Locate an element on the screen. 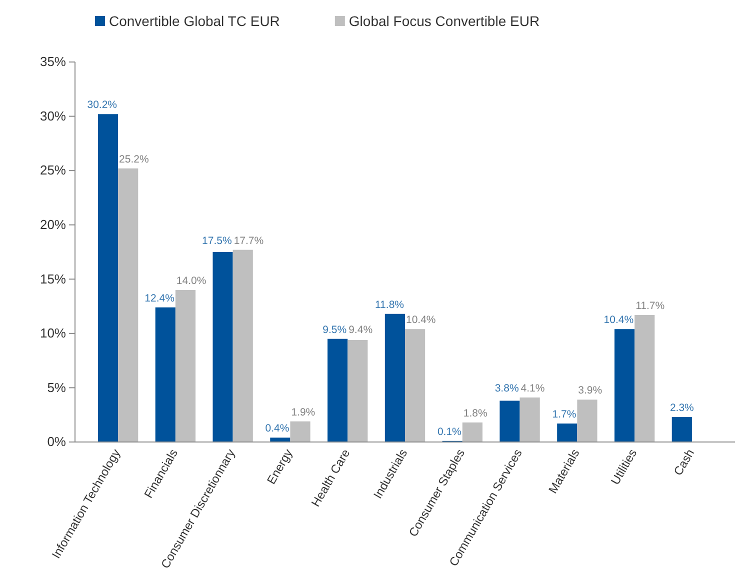 The image size is (740, 584). data-label: 9.5% is located at coordinates (334, 330).